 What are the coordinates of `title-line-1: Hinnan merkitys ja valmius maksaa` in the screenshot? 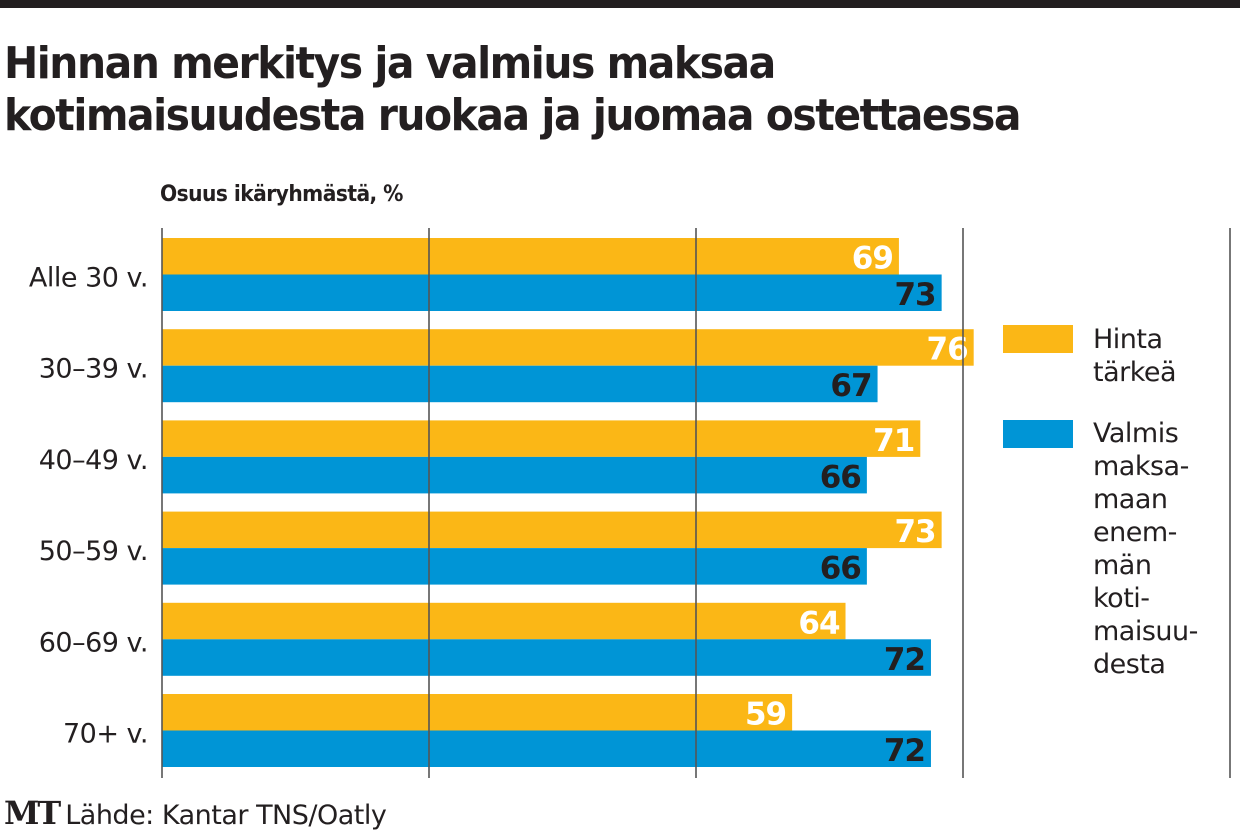 It's located at (390, 63).